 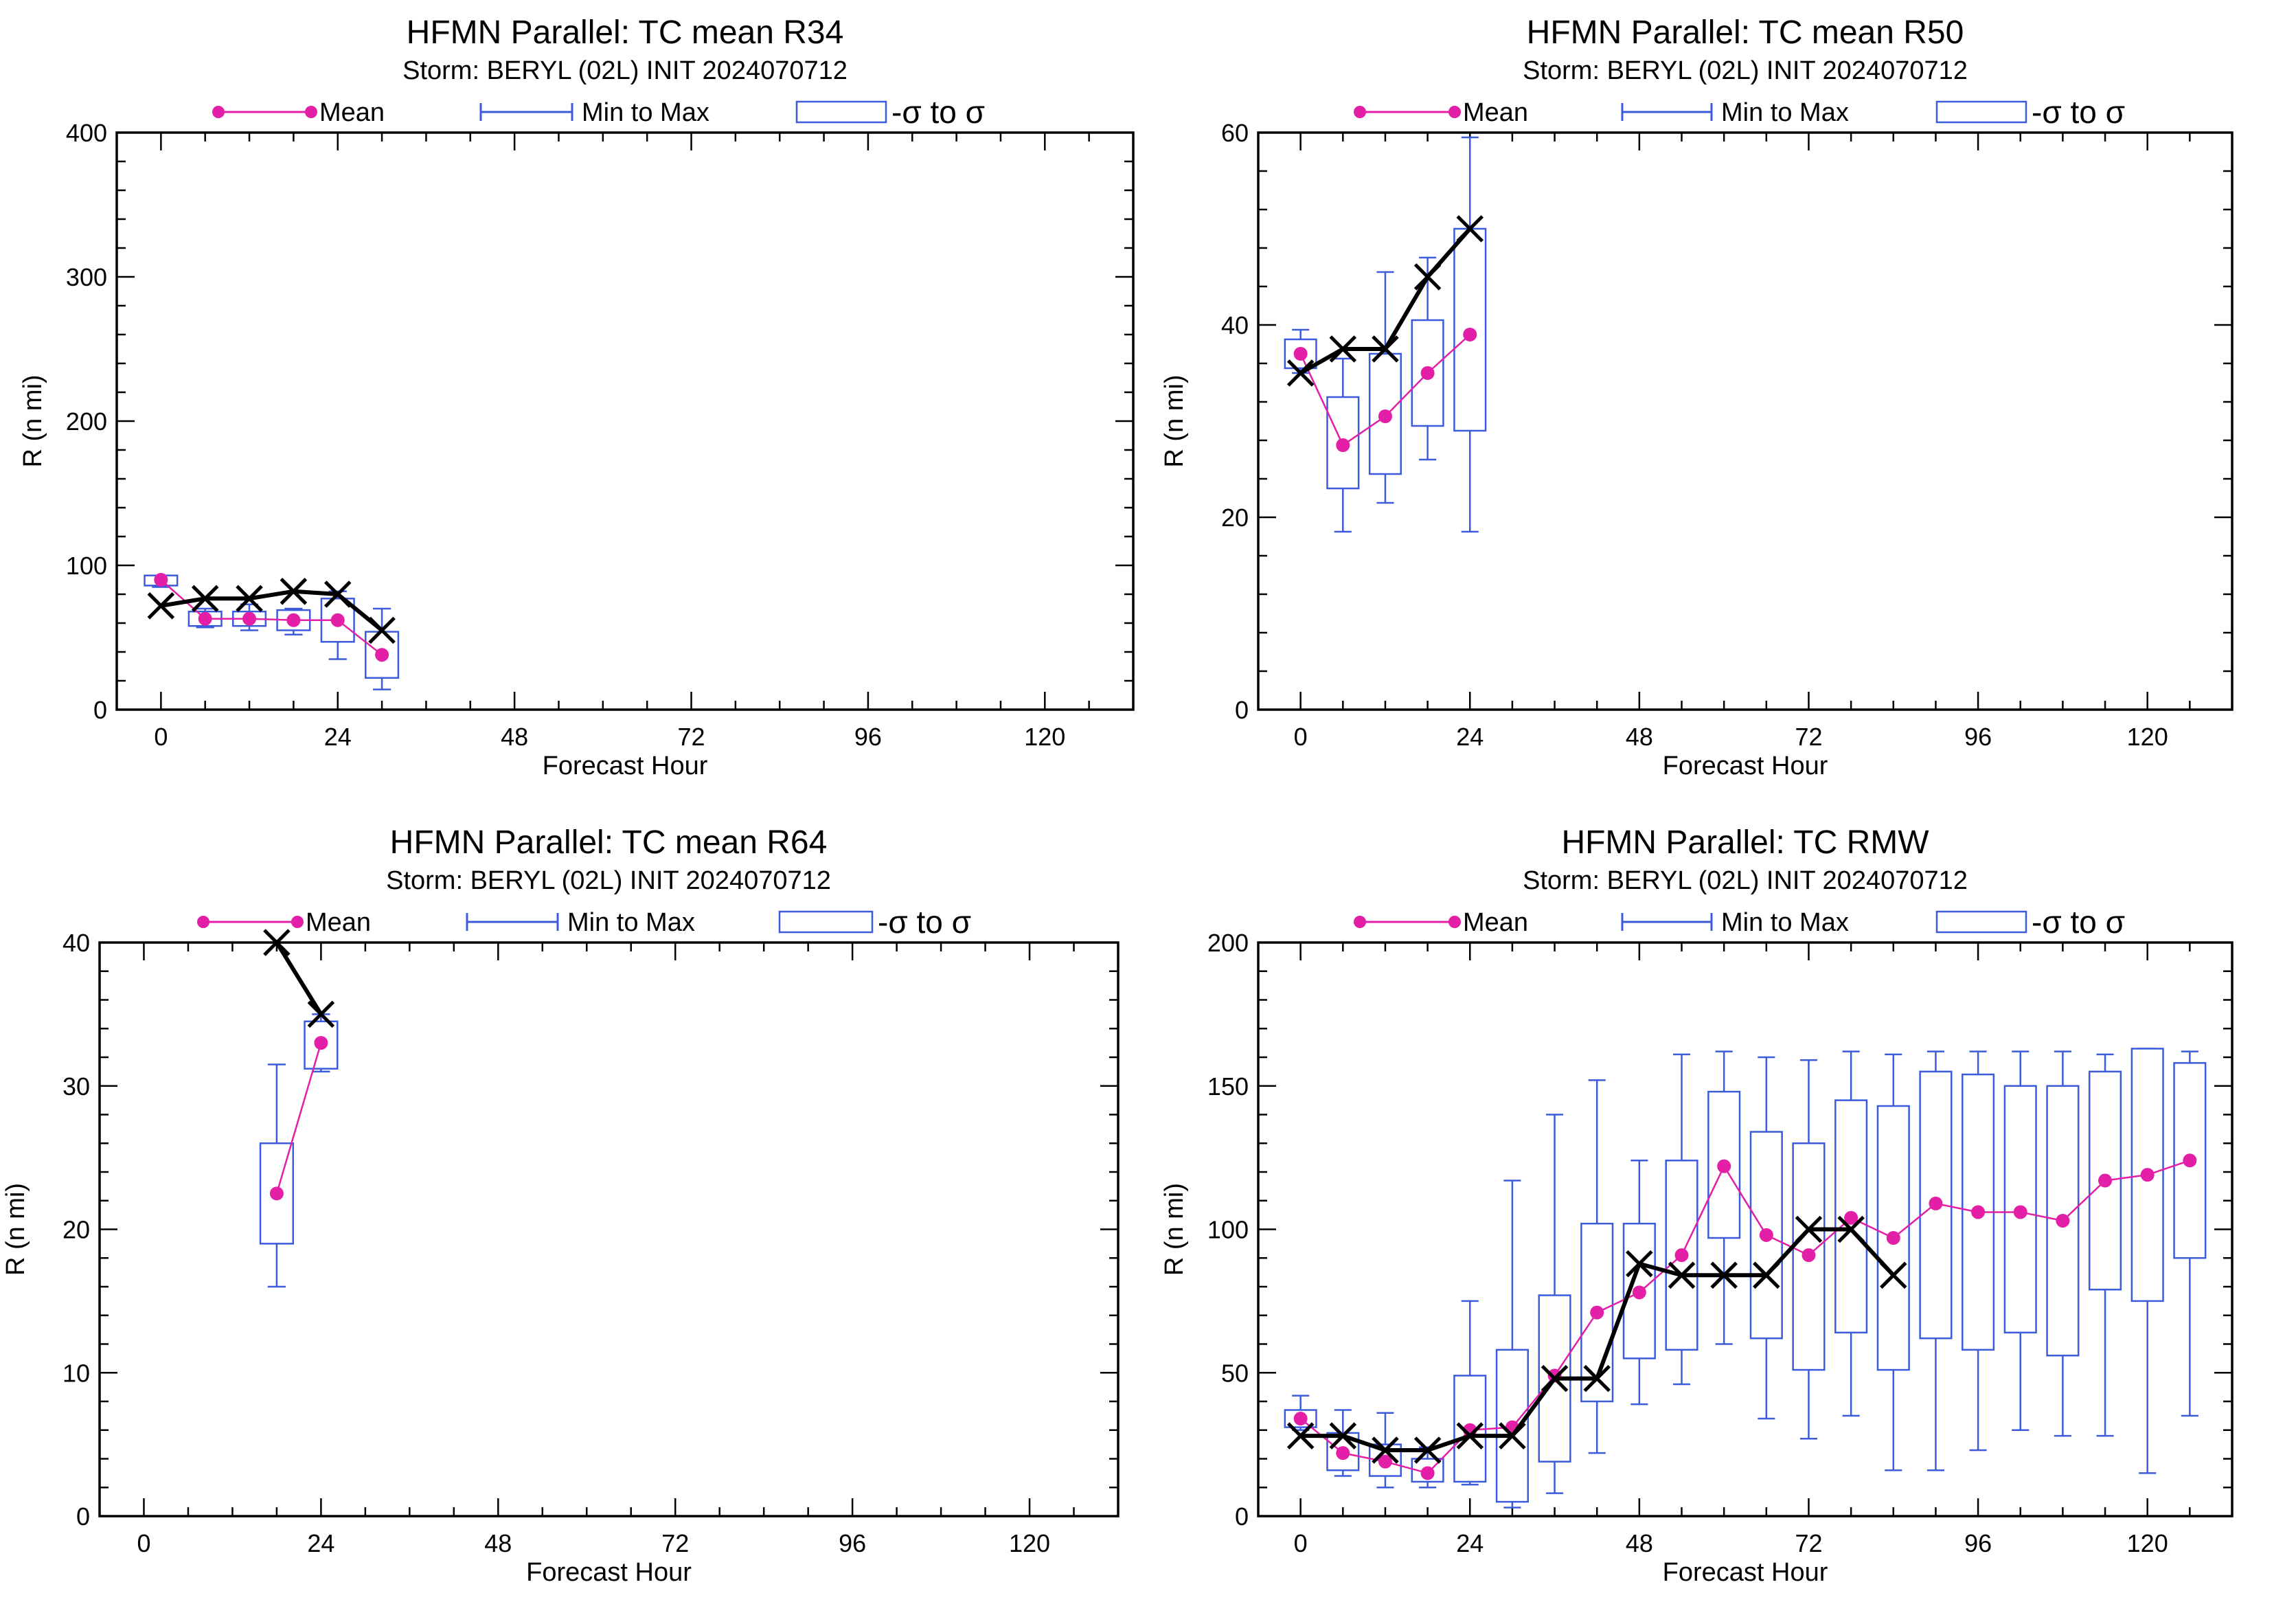 What do you see at coordinates (1745, 842) in the screenshot?
I see `chart-title: HFMN Parallel: TC RMW` at bounding box center [1745, 842].